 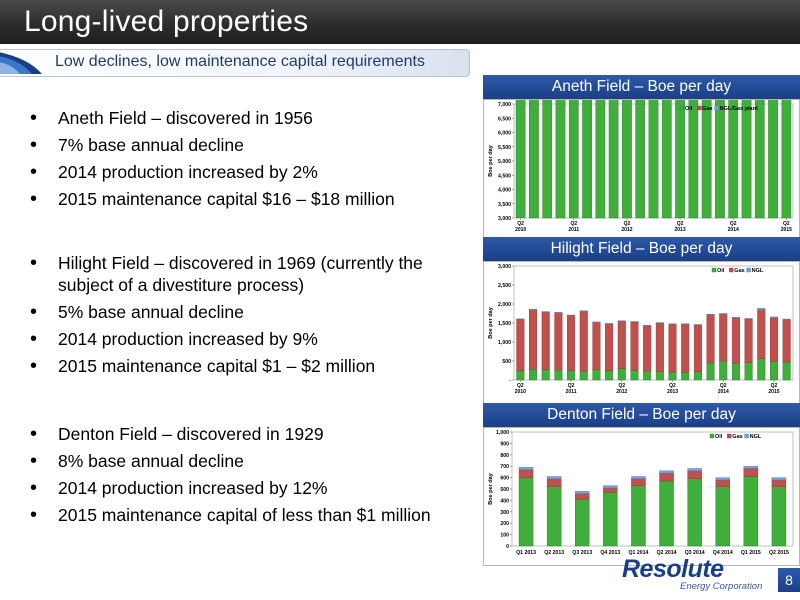 I want to click on chart-title: Denton Field – Boe per day, so click(x=641, y=415).